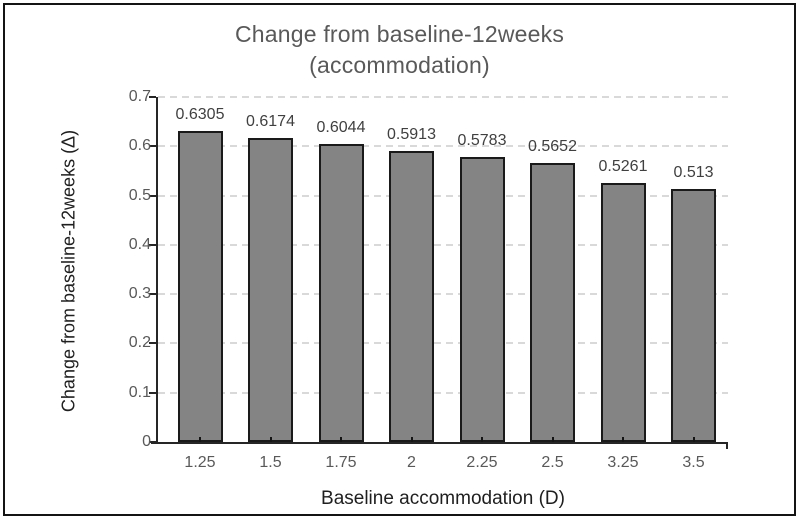 Image resolution: width=800 pixels, height=520 pixels. I want to click on y-tick-label: 0.3, so click(139, 294).